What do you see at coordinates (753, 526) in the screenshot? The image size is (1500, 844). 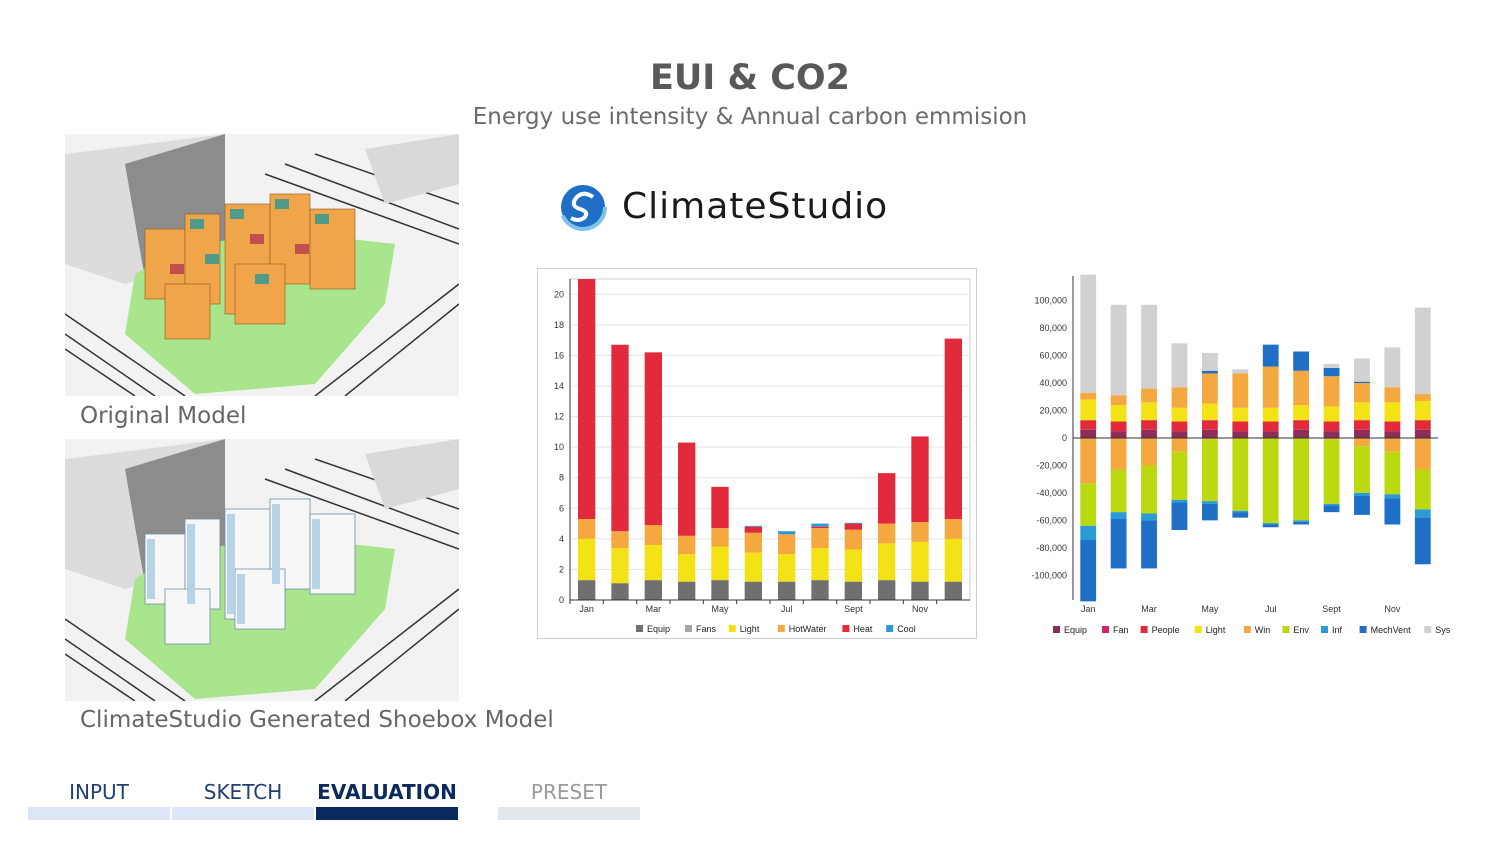 I see `bar-cool-jun` at bounding box center [753, 526].